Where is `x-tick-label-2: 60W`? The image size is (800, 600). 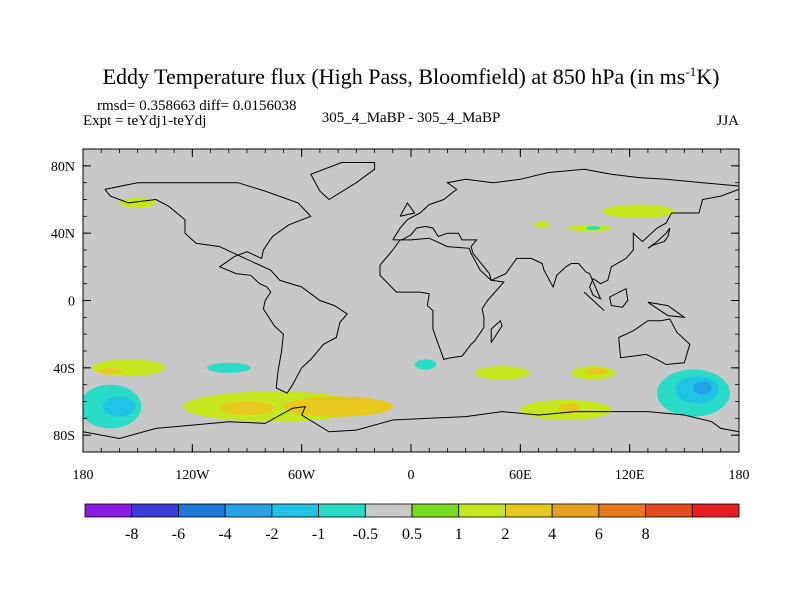 x-tick-label-2: 60W is located at coordinates (302, 475).